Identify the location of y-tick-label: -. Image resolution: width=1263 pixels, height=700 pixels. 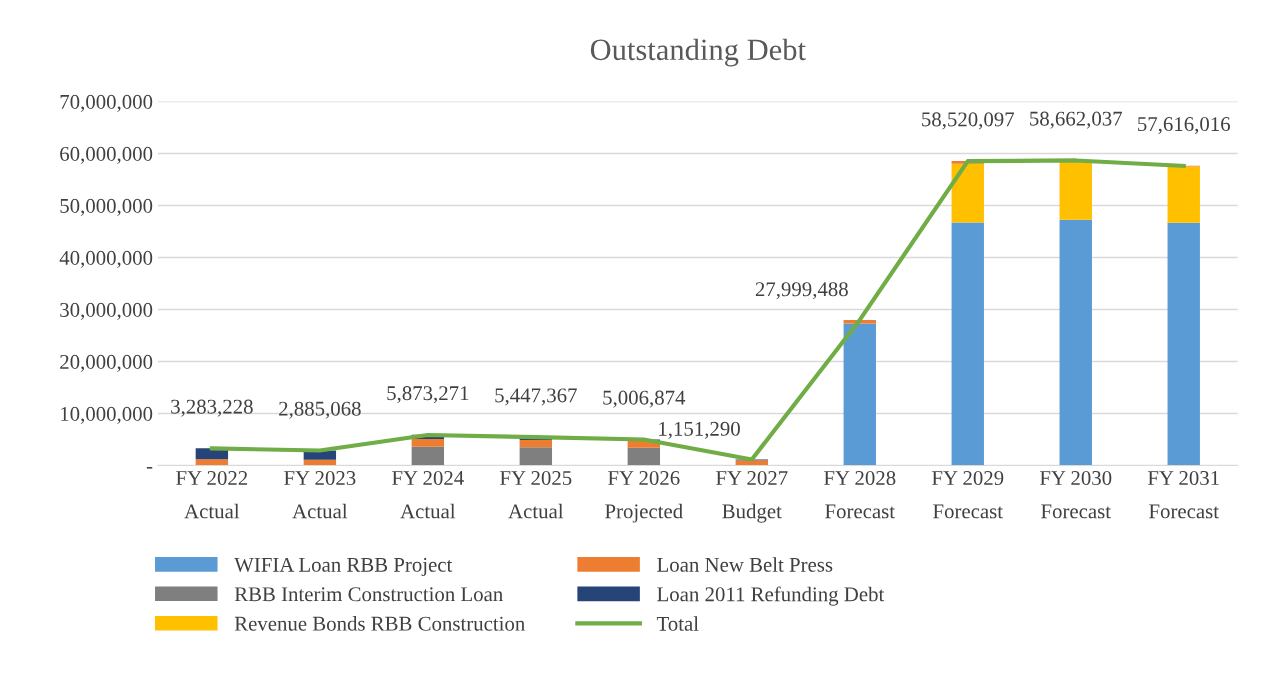
(149, 468).